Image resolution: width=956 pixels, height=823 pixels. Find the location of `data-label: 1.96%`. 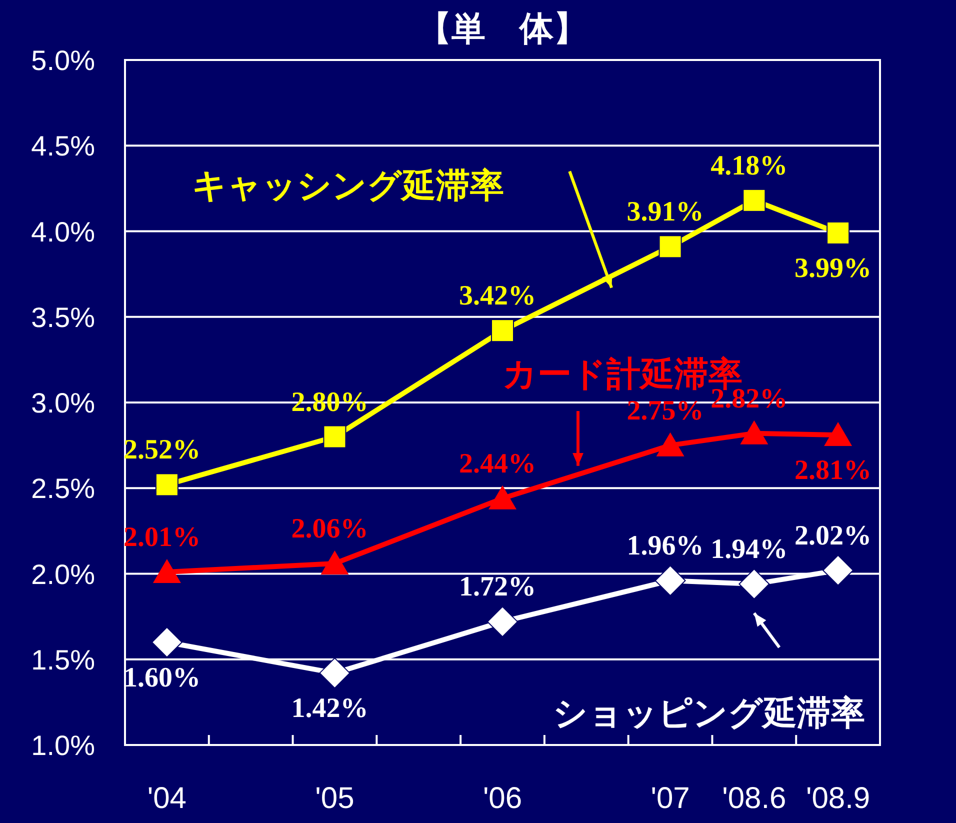

data-label: 1.96% is located at coordinates (665, 546).